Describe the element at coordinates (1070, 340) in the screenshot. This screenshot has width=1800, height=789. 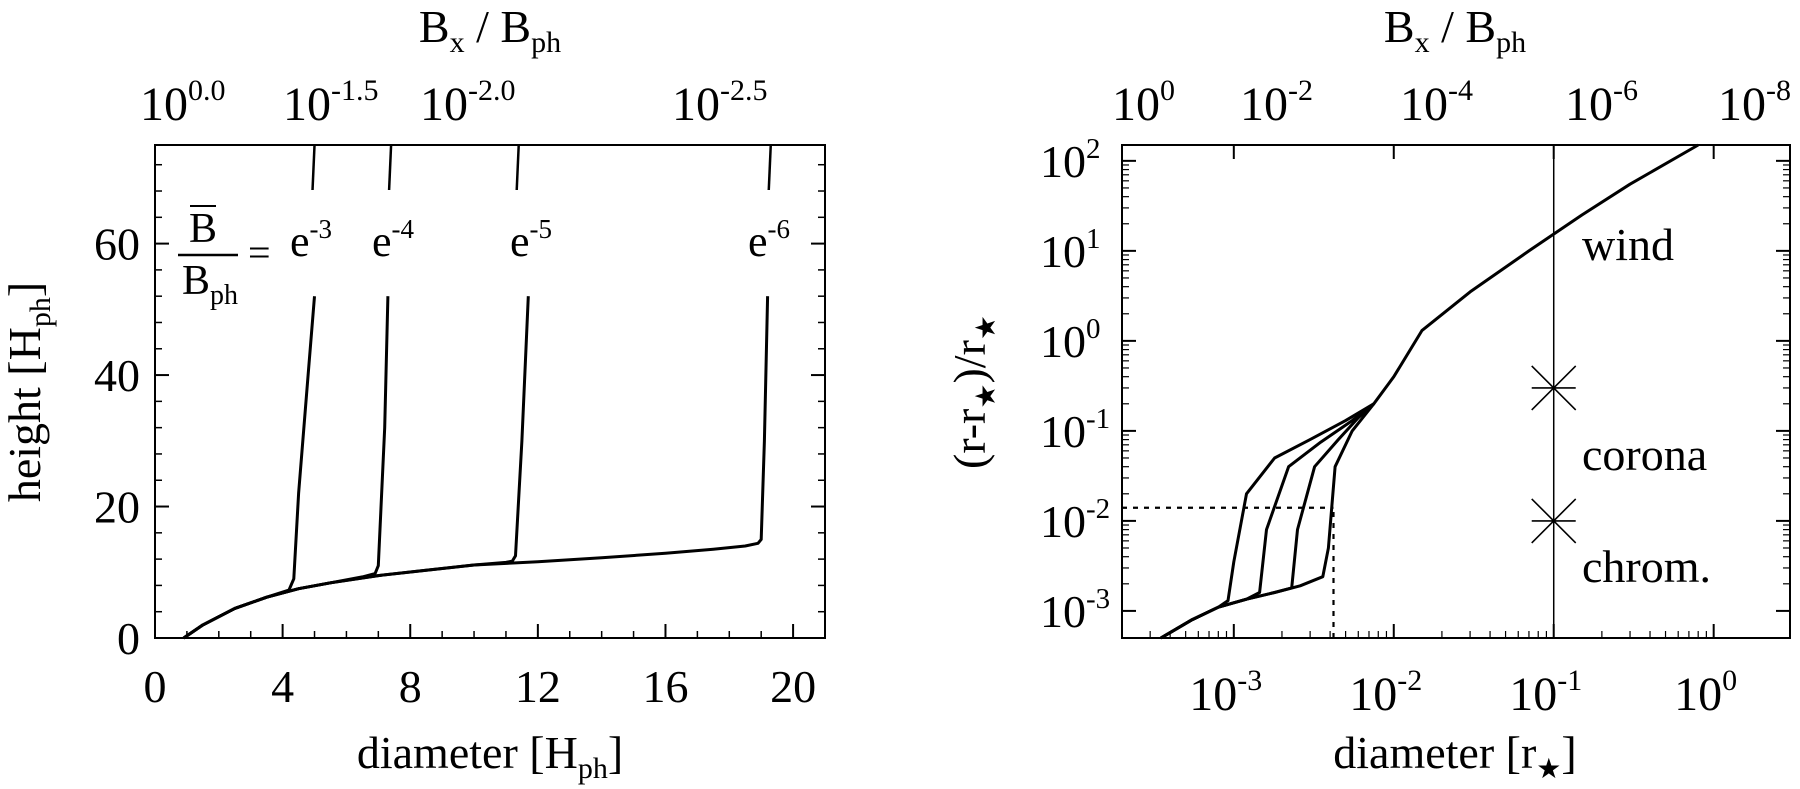
I see `right-y-tick-label: 10⁰` at that location.